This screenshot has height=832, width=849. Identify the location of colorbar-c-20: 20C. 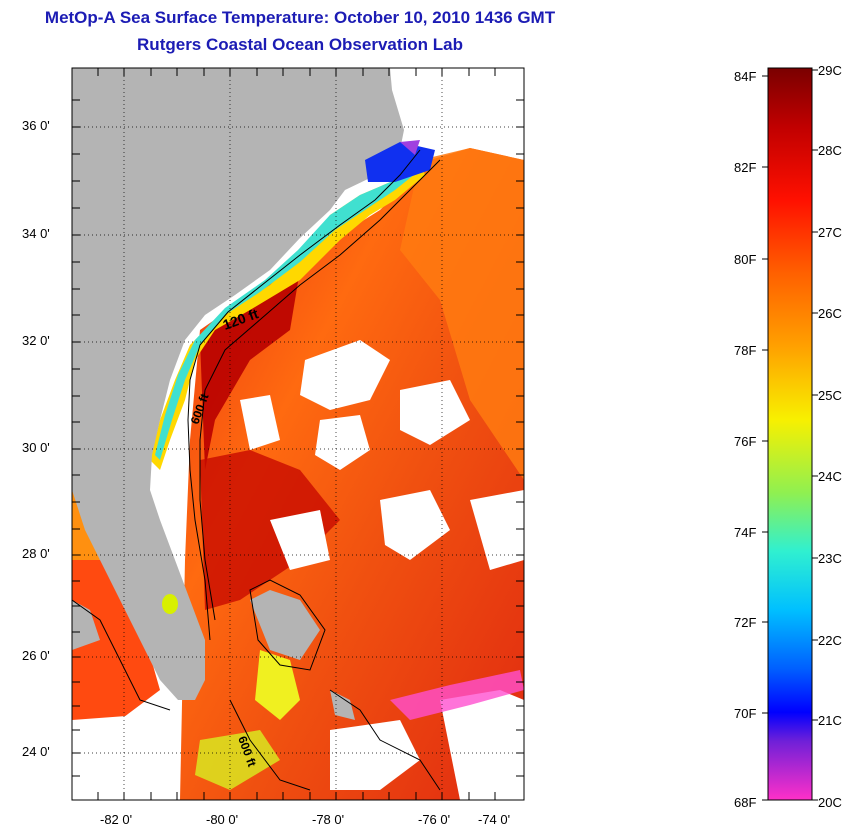
(830, 802).